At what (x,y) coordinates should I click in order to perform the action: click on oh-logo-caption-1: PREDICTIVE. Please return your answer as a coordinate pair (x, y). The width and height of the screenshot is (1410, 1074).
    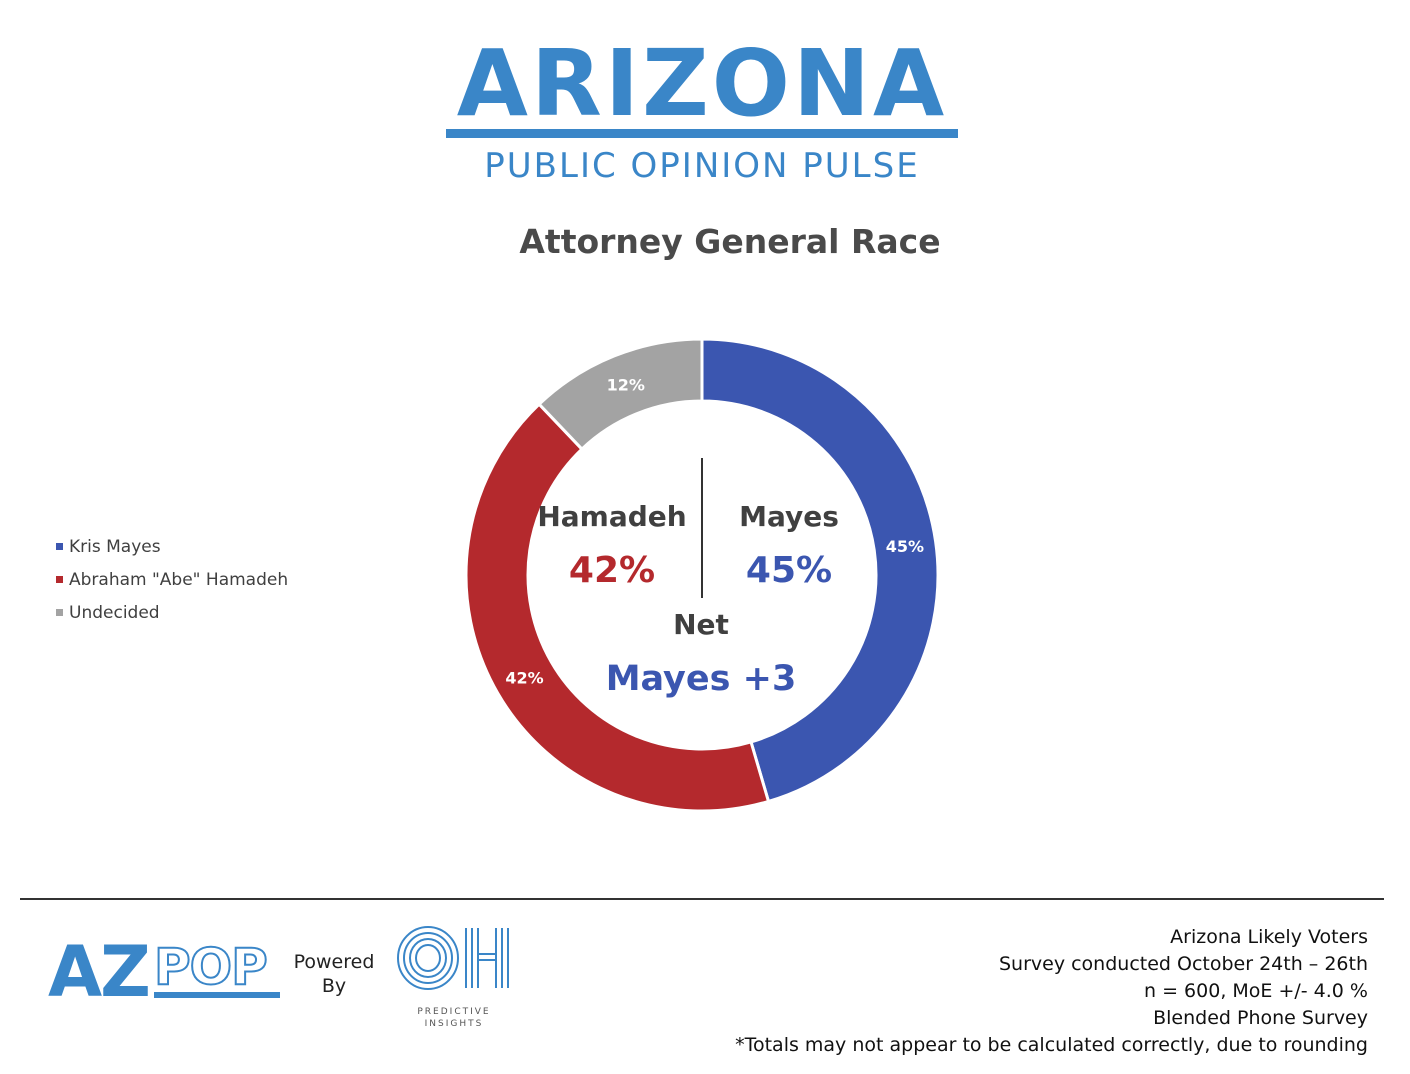
    Looking at the image, I should click on (453, 1012).